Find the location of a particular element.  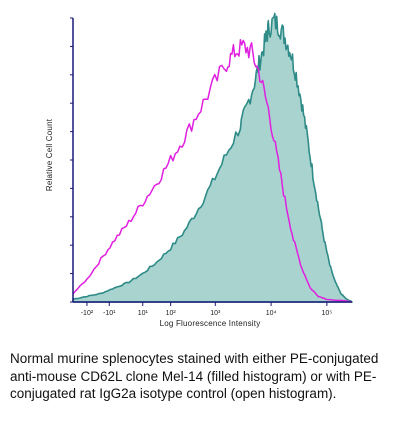

x-tick-label: 10⁵ is located at coordinates (327, 313).